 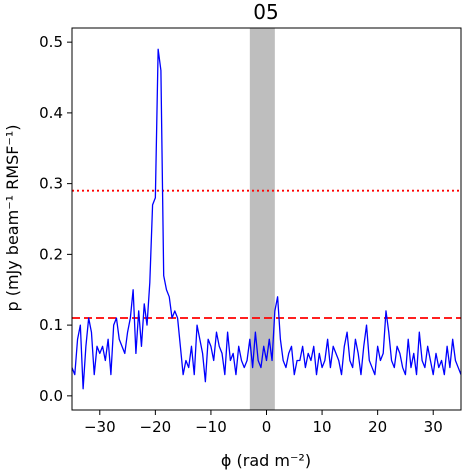 What do you see at coordinates (211, 427) in the screenshot?
I see `x-tick-label: −10` at bounding box center [211, 427].